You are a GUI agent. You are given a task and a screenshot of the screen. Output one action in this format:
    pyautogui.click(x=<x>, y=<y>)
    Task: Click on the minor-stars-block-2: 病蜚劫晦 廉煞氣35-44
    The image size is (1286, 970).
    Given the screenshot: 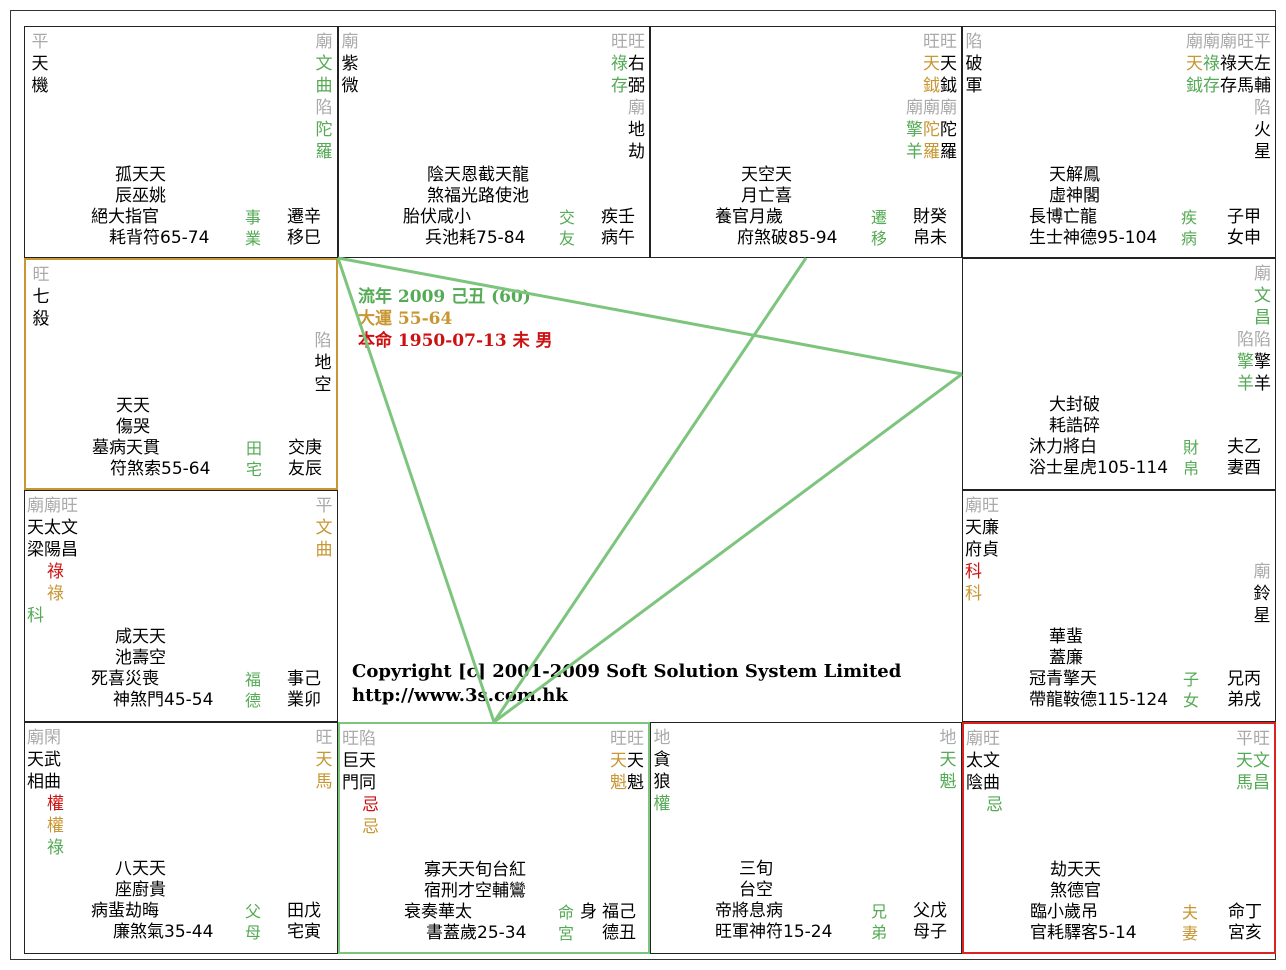 What is the action you would take?
    pyautogui.click(x=152, y=921)
    